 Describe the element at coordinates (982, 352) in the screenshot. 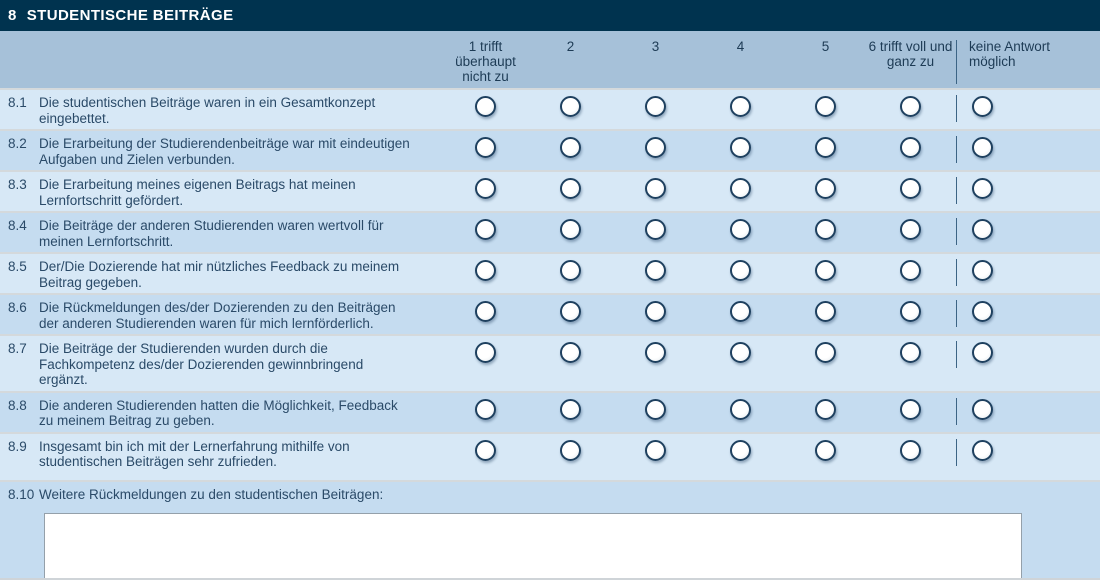

I see `radio-8.7-no-answer` at that location.